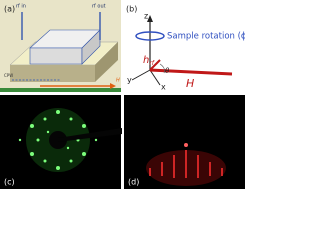 Image resolution: width=320 pixels, height=240 pixels. Describe the element at coordinates (186, 164) in the screenshot. I see `streaks` at that location.